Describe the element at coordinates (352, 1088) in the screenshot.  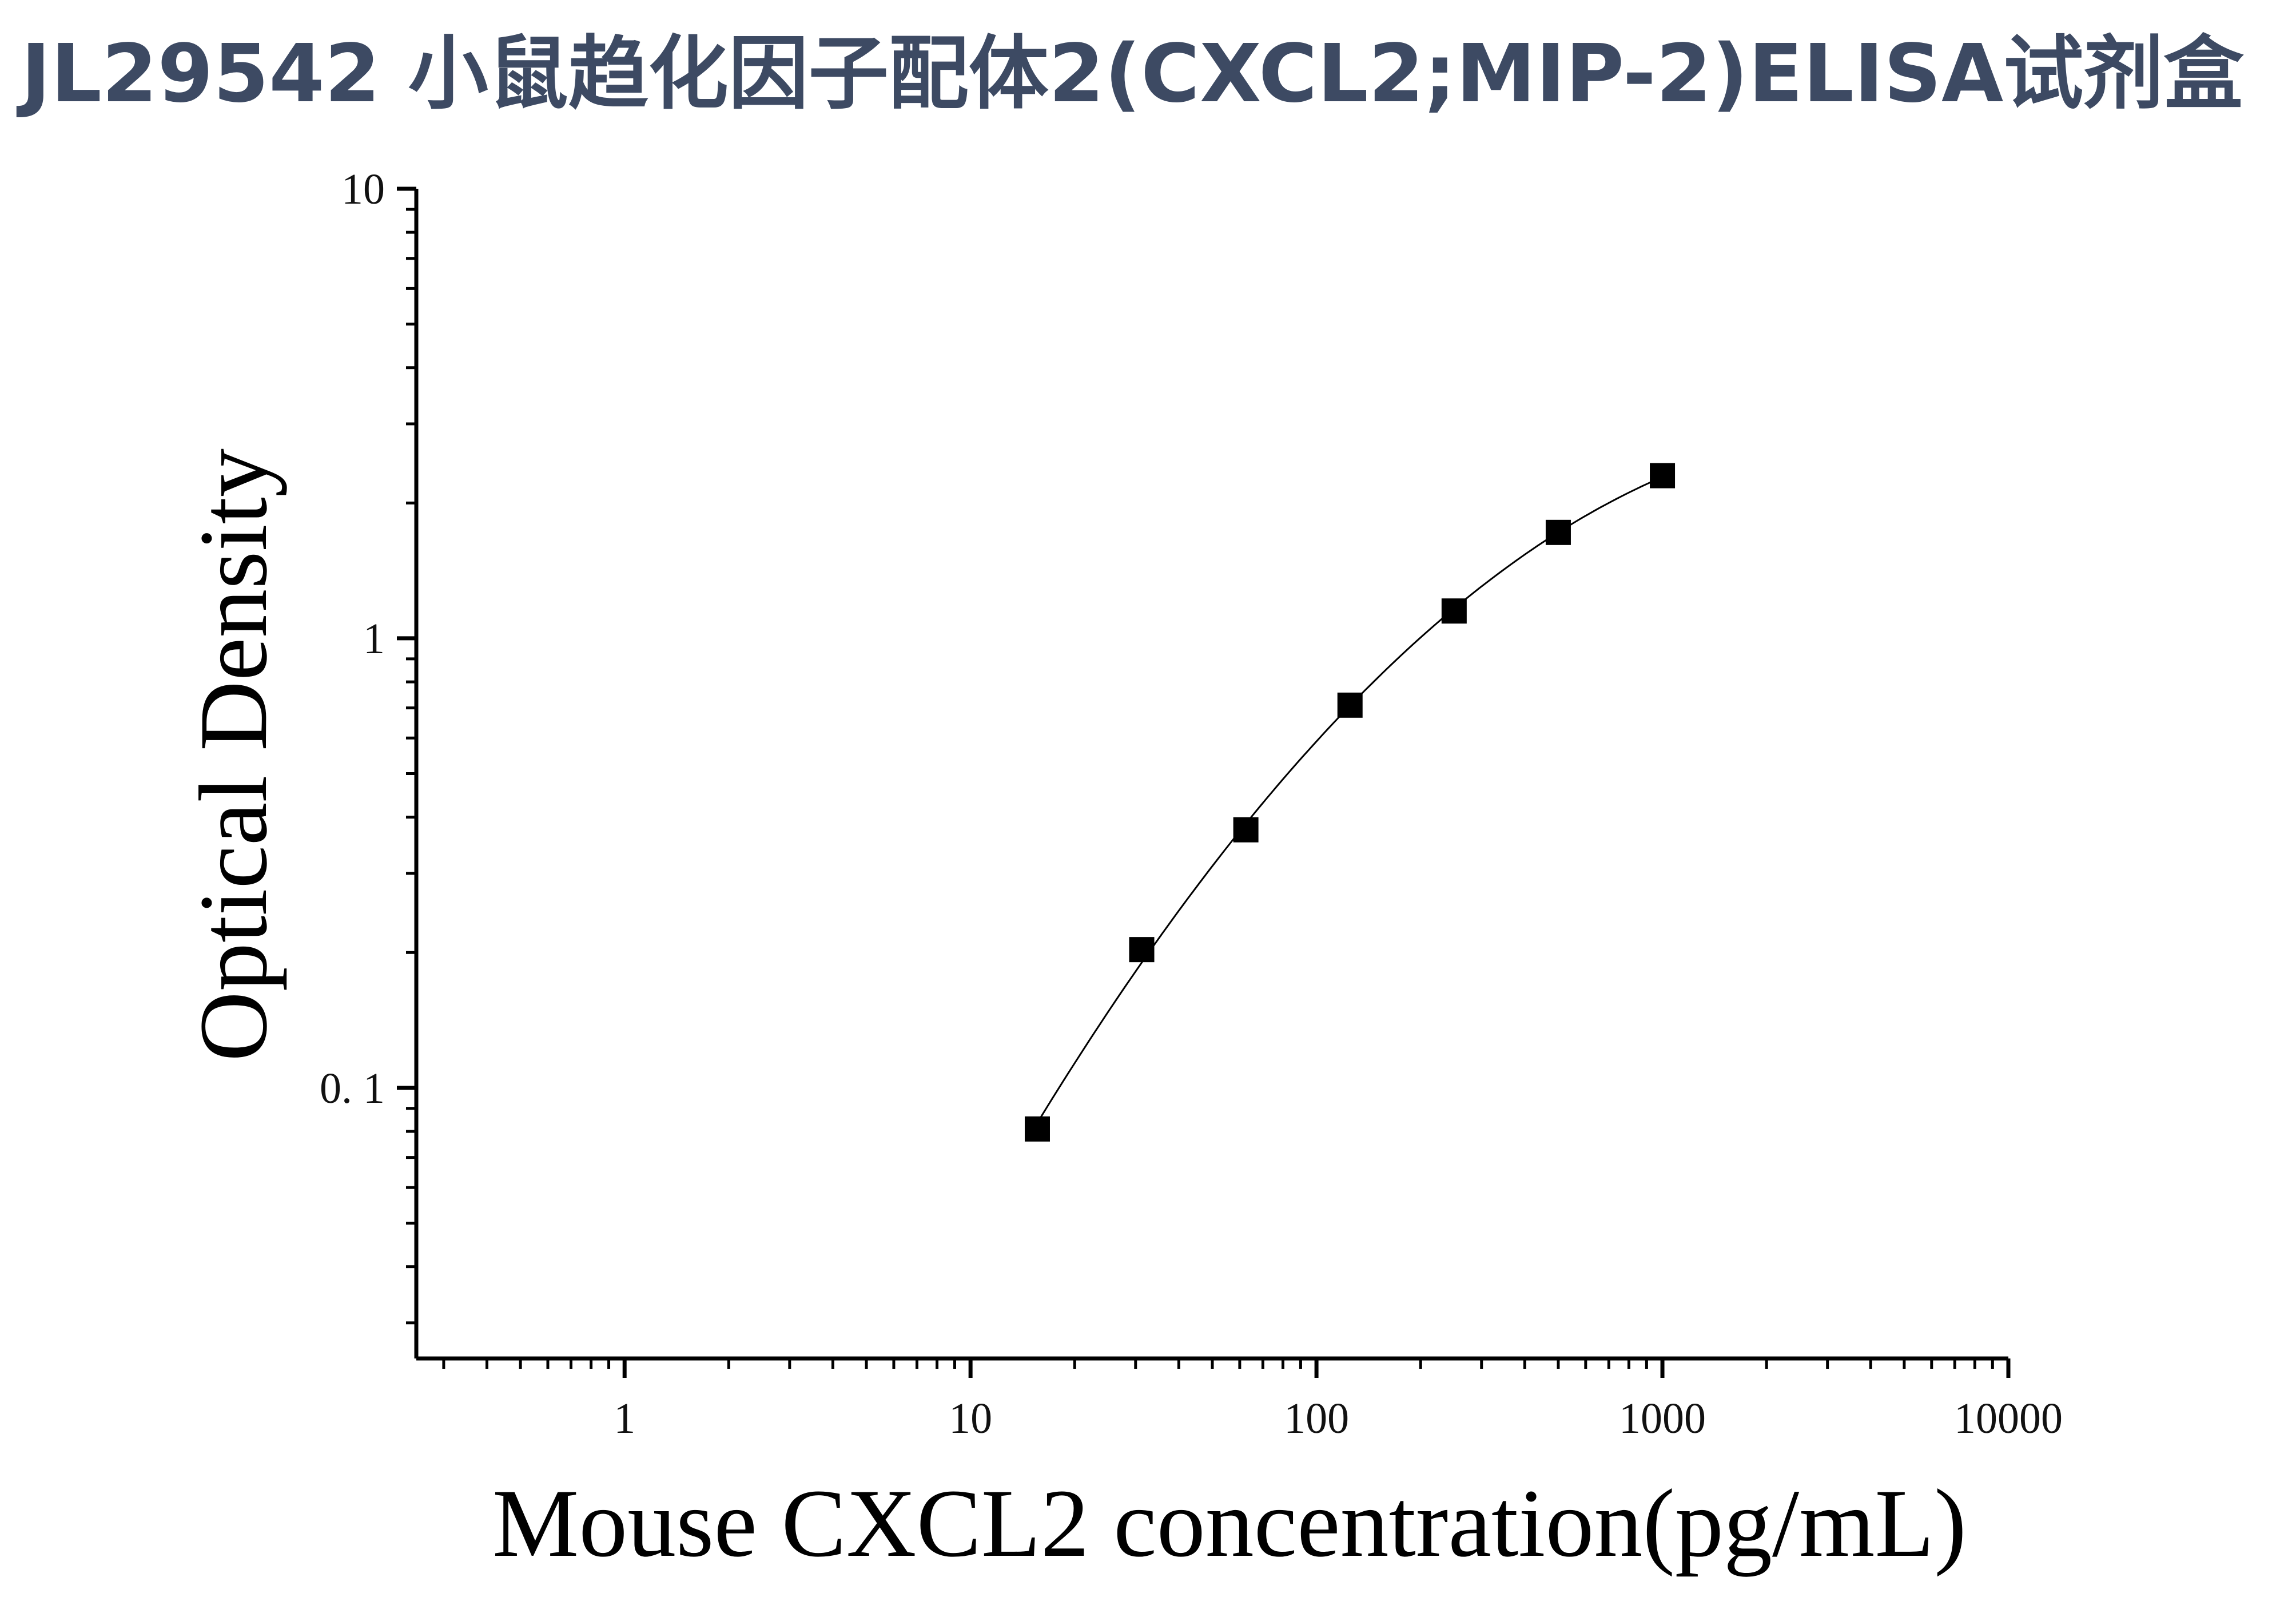
I see `y-tick-label: 0. 1` at that location.